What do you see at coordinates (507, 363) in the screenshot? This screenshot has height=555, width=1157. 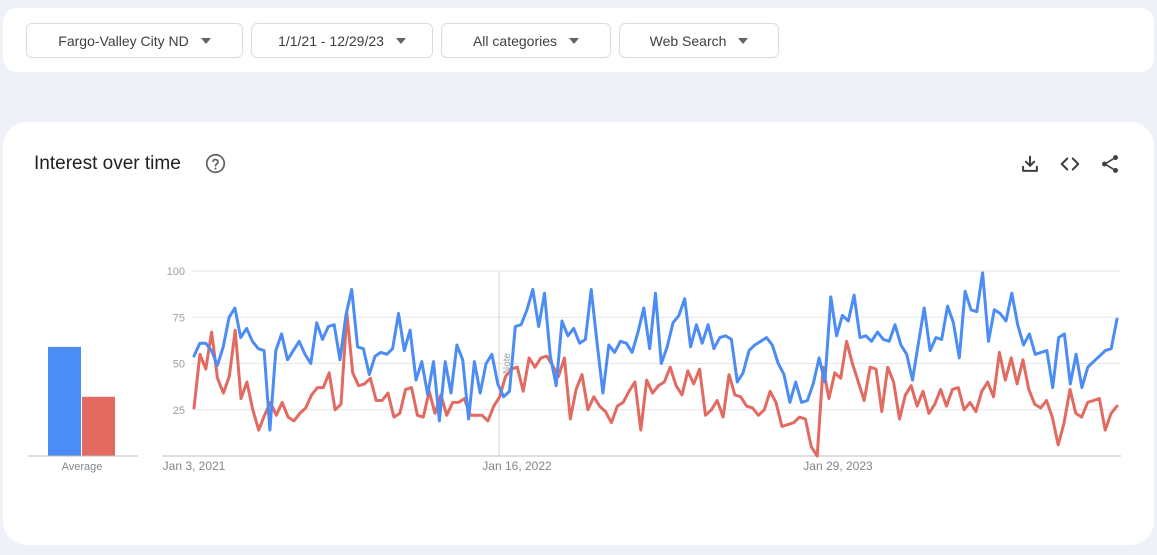 I see `note-annotation: Note` at bounding box center [507, 363].